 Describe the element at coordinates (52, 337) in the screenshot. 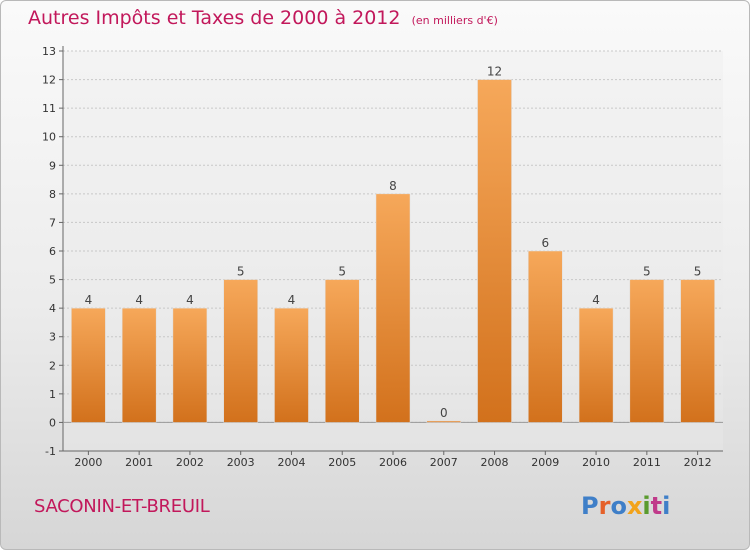

I see `y-tick-label: 3` at that location.